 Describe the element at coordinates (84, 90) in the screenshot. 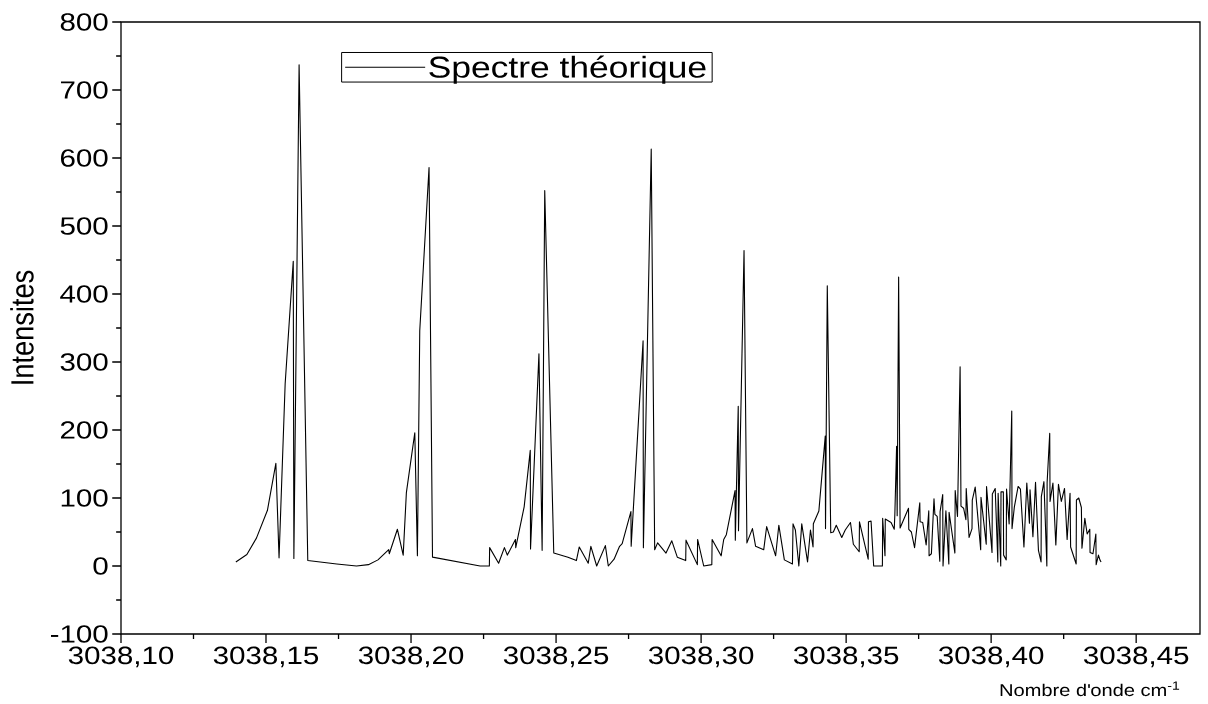

I see `y-tick-label: 700` at that location.